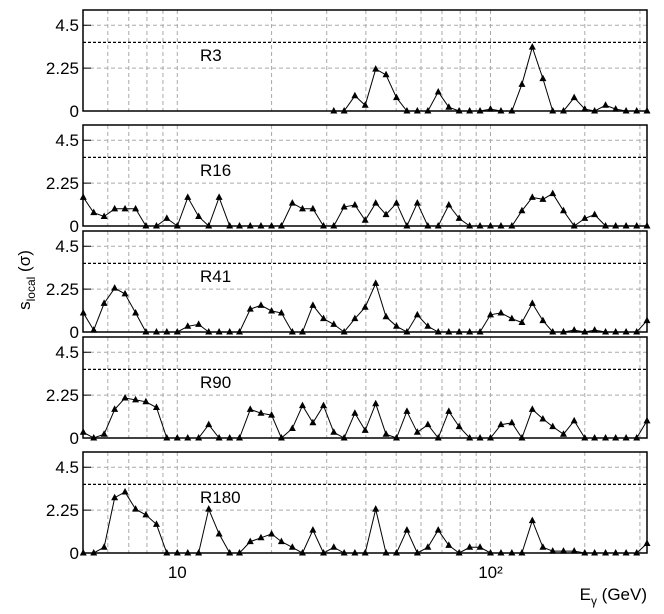 This screenshot has width=664, height=614. Describe the element at coordinates (613, 596) in the screenshot. I see `x-axis-label: Eγ (GeV)` at that location.